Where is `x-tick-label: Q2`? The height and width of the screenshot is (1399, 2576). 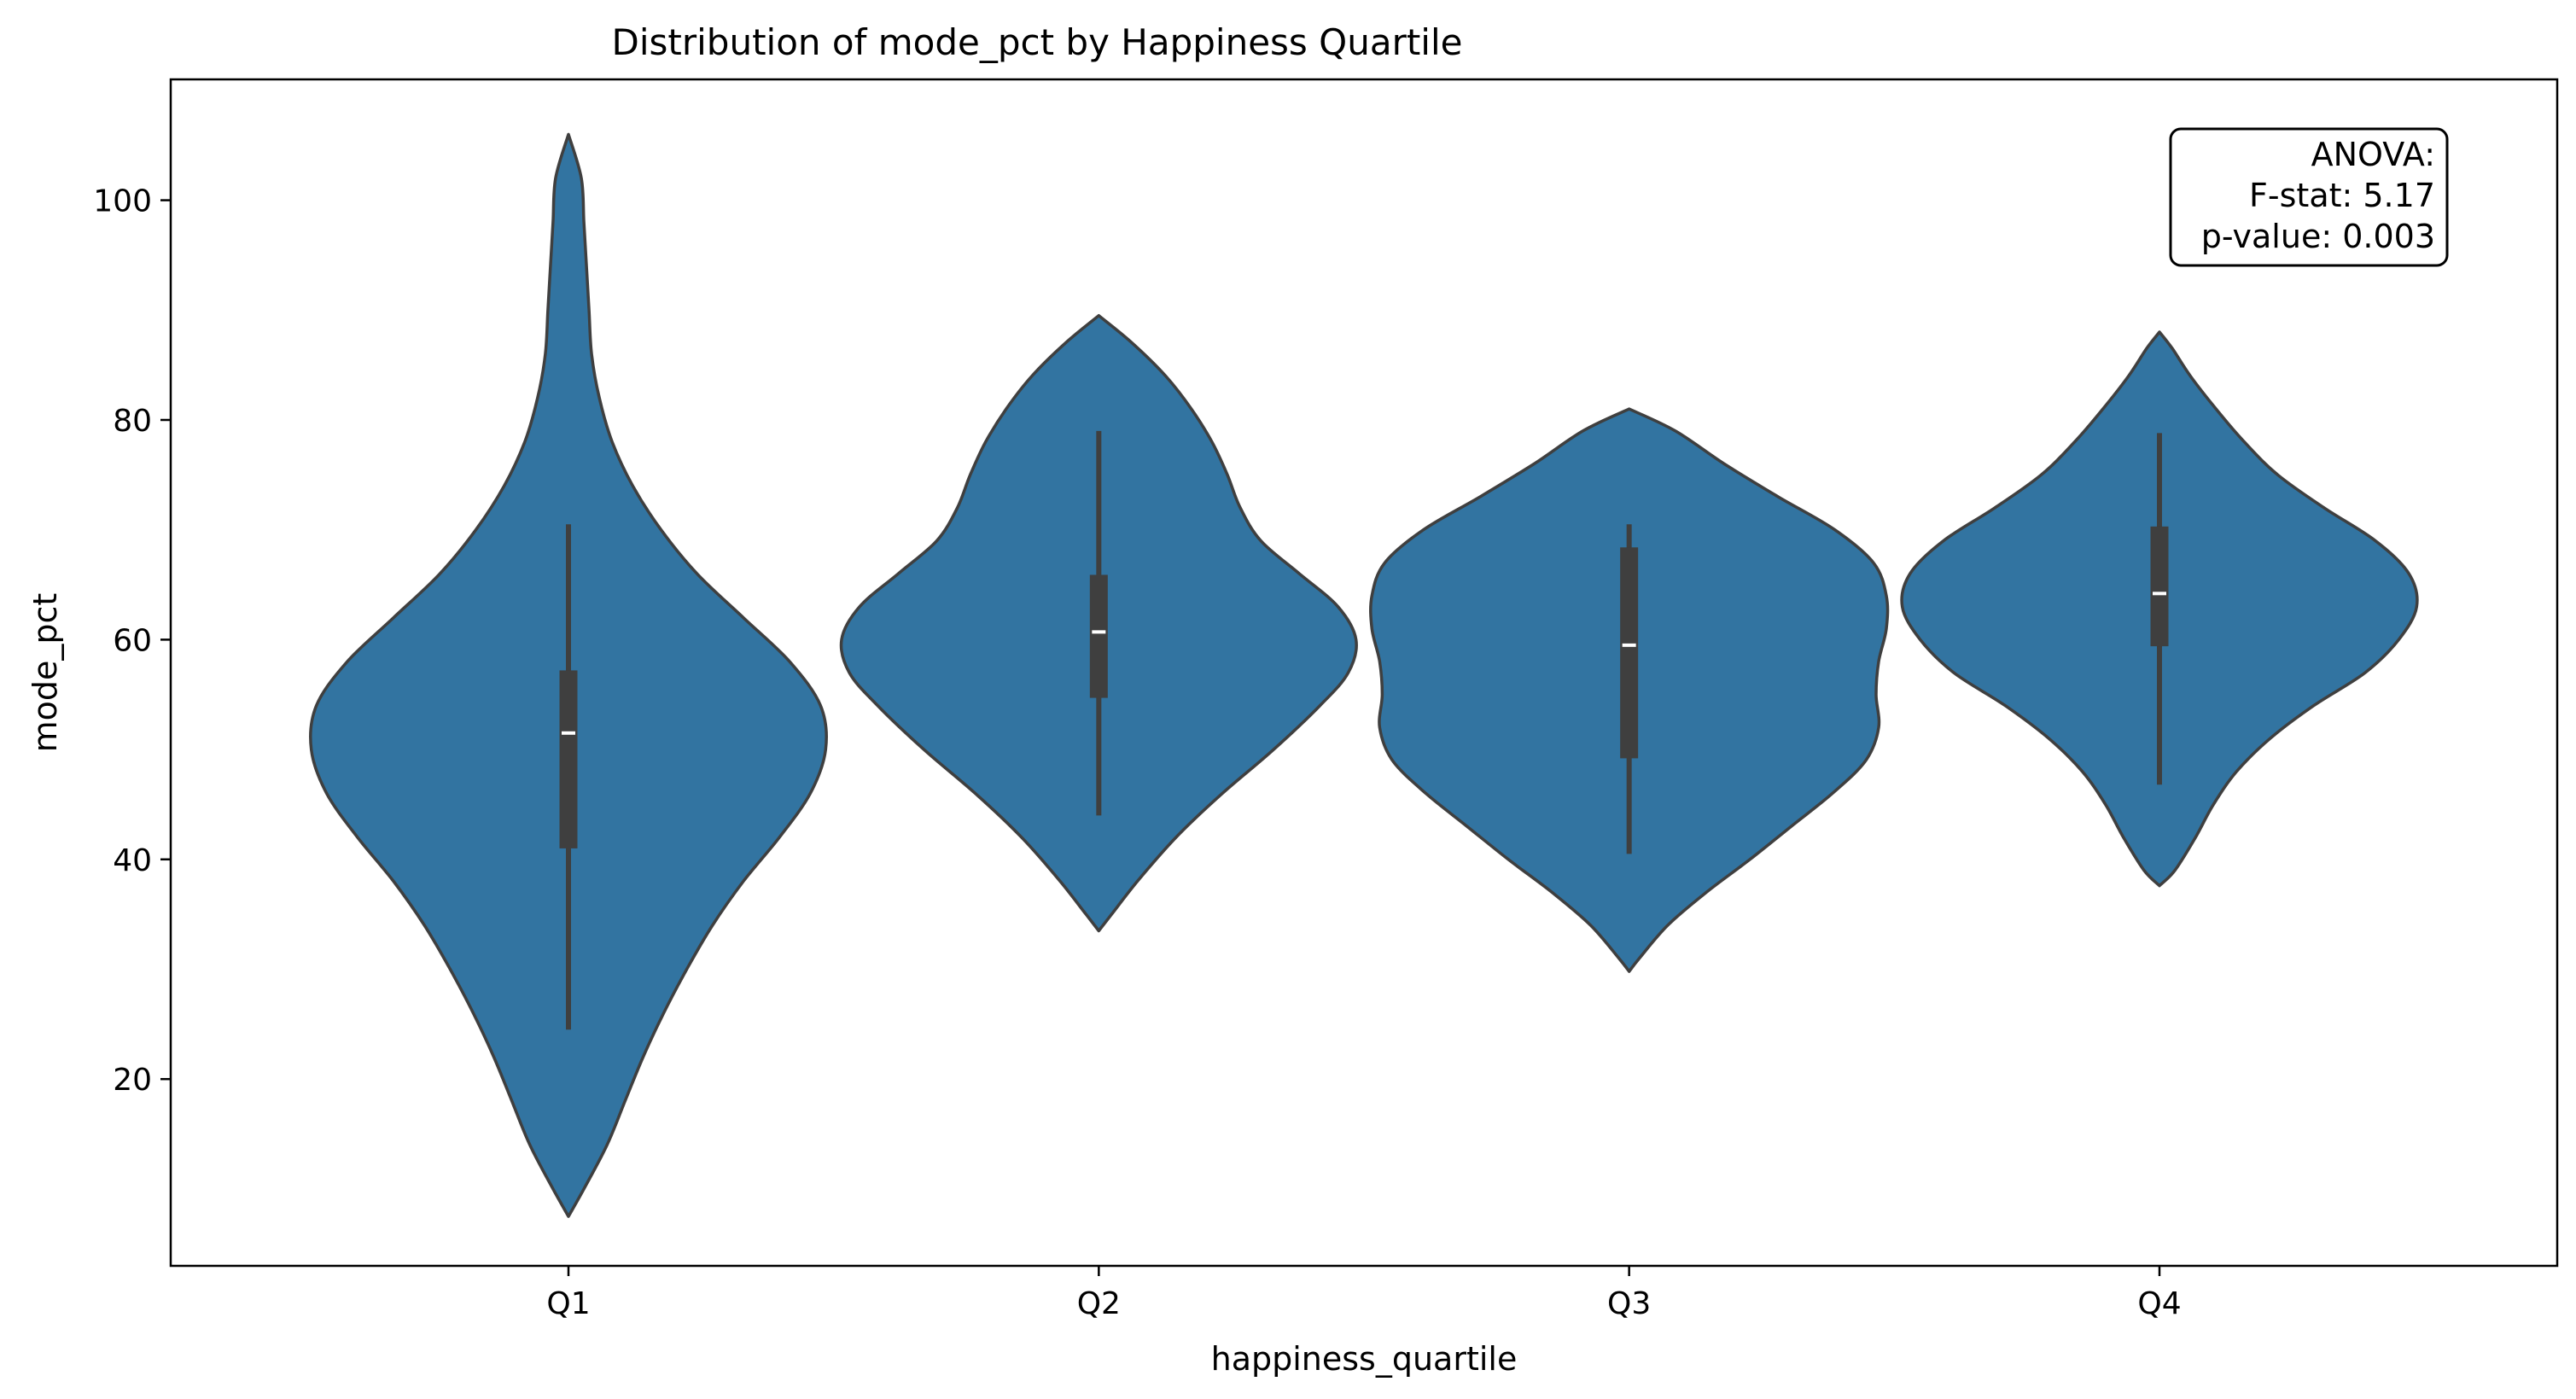
x-tick-label: Q2 is located at coordinates (1099, 1303).